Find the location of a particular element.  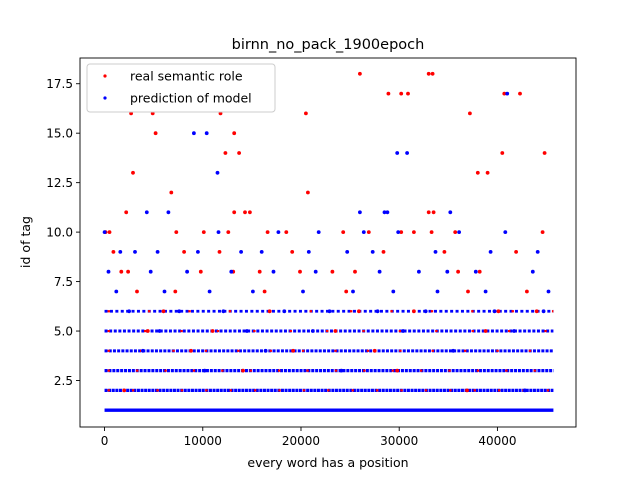

x-tick-label: 0 is located at coordinates (105, 441).